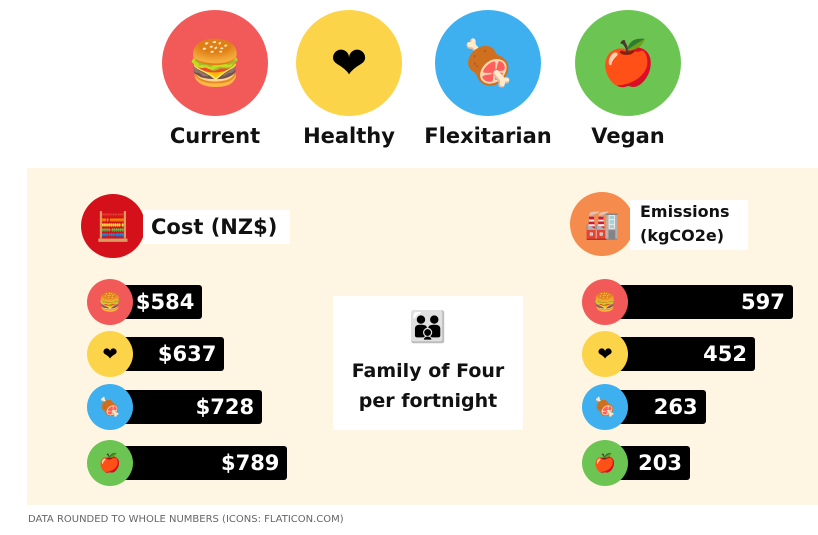  Describe the element at coordinates (215, 136) in the screenshot. I see `diet-label-current: Current` at that location.